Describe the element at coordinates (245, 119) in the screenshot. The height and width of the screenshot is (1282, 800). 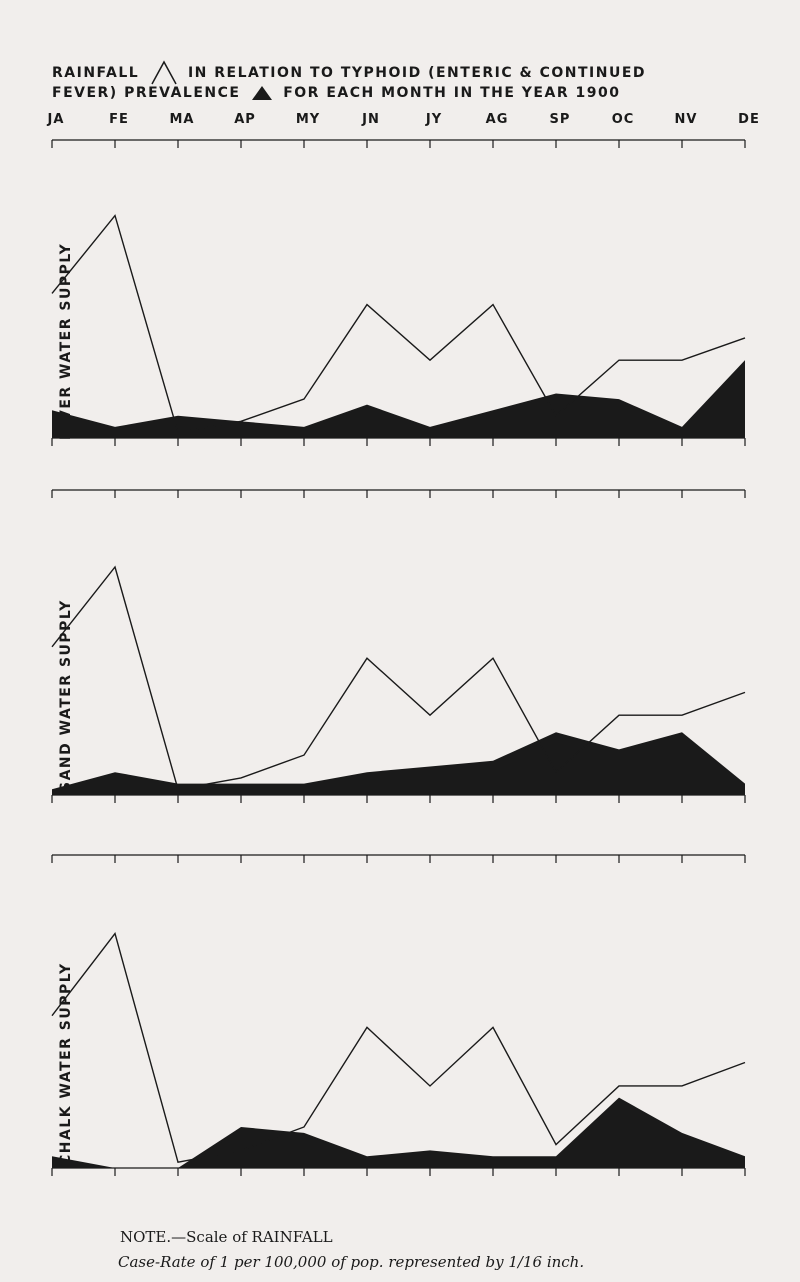
I see `month-label-ap: AP` at that location.